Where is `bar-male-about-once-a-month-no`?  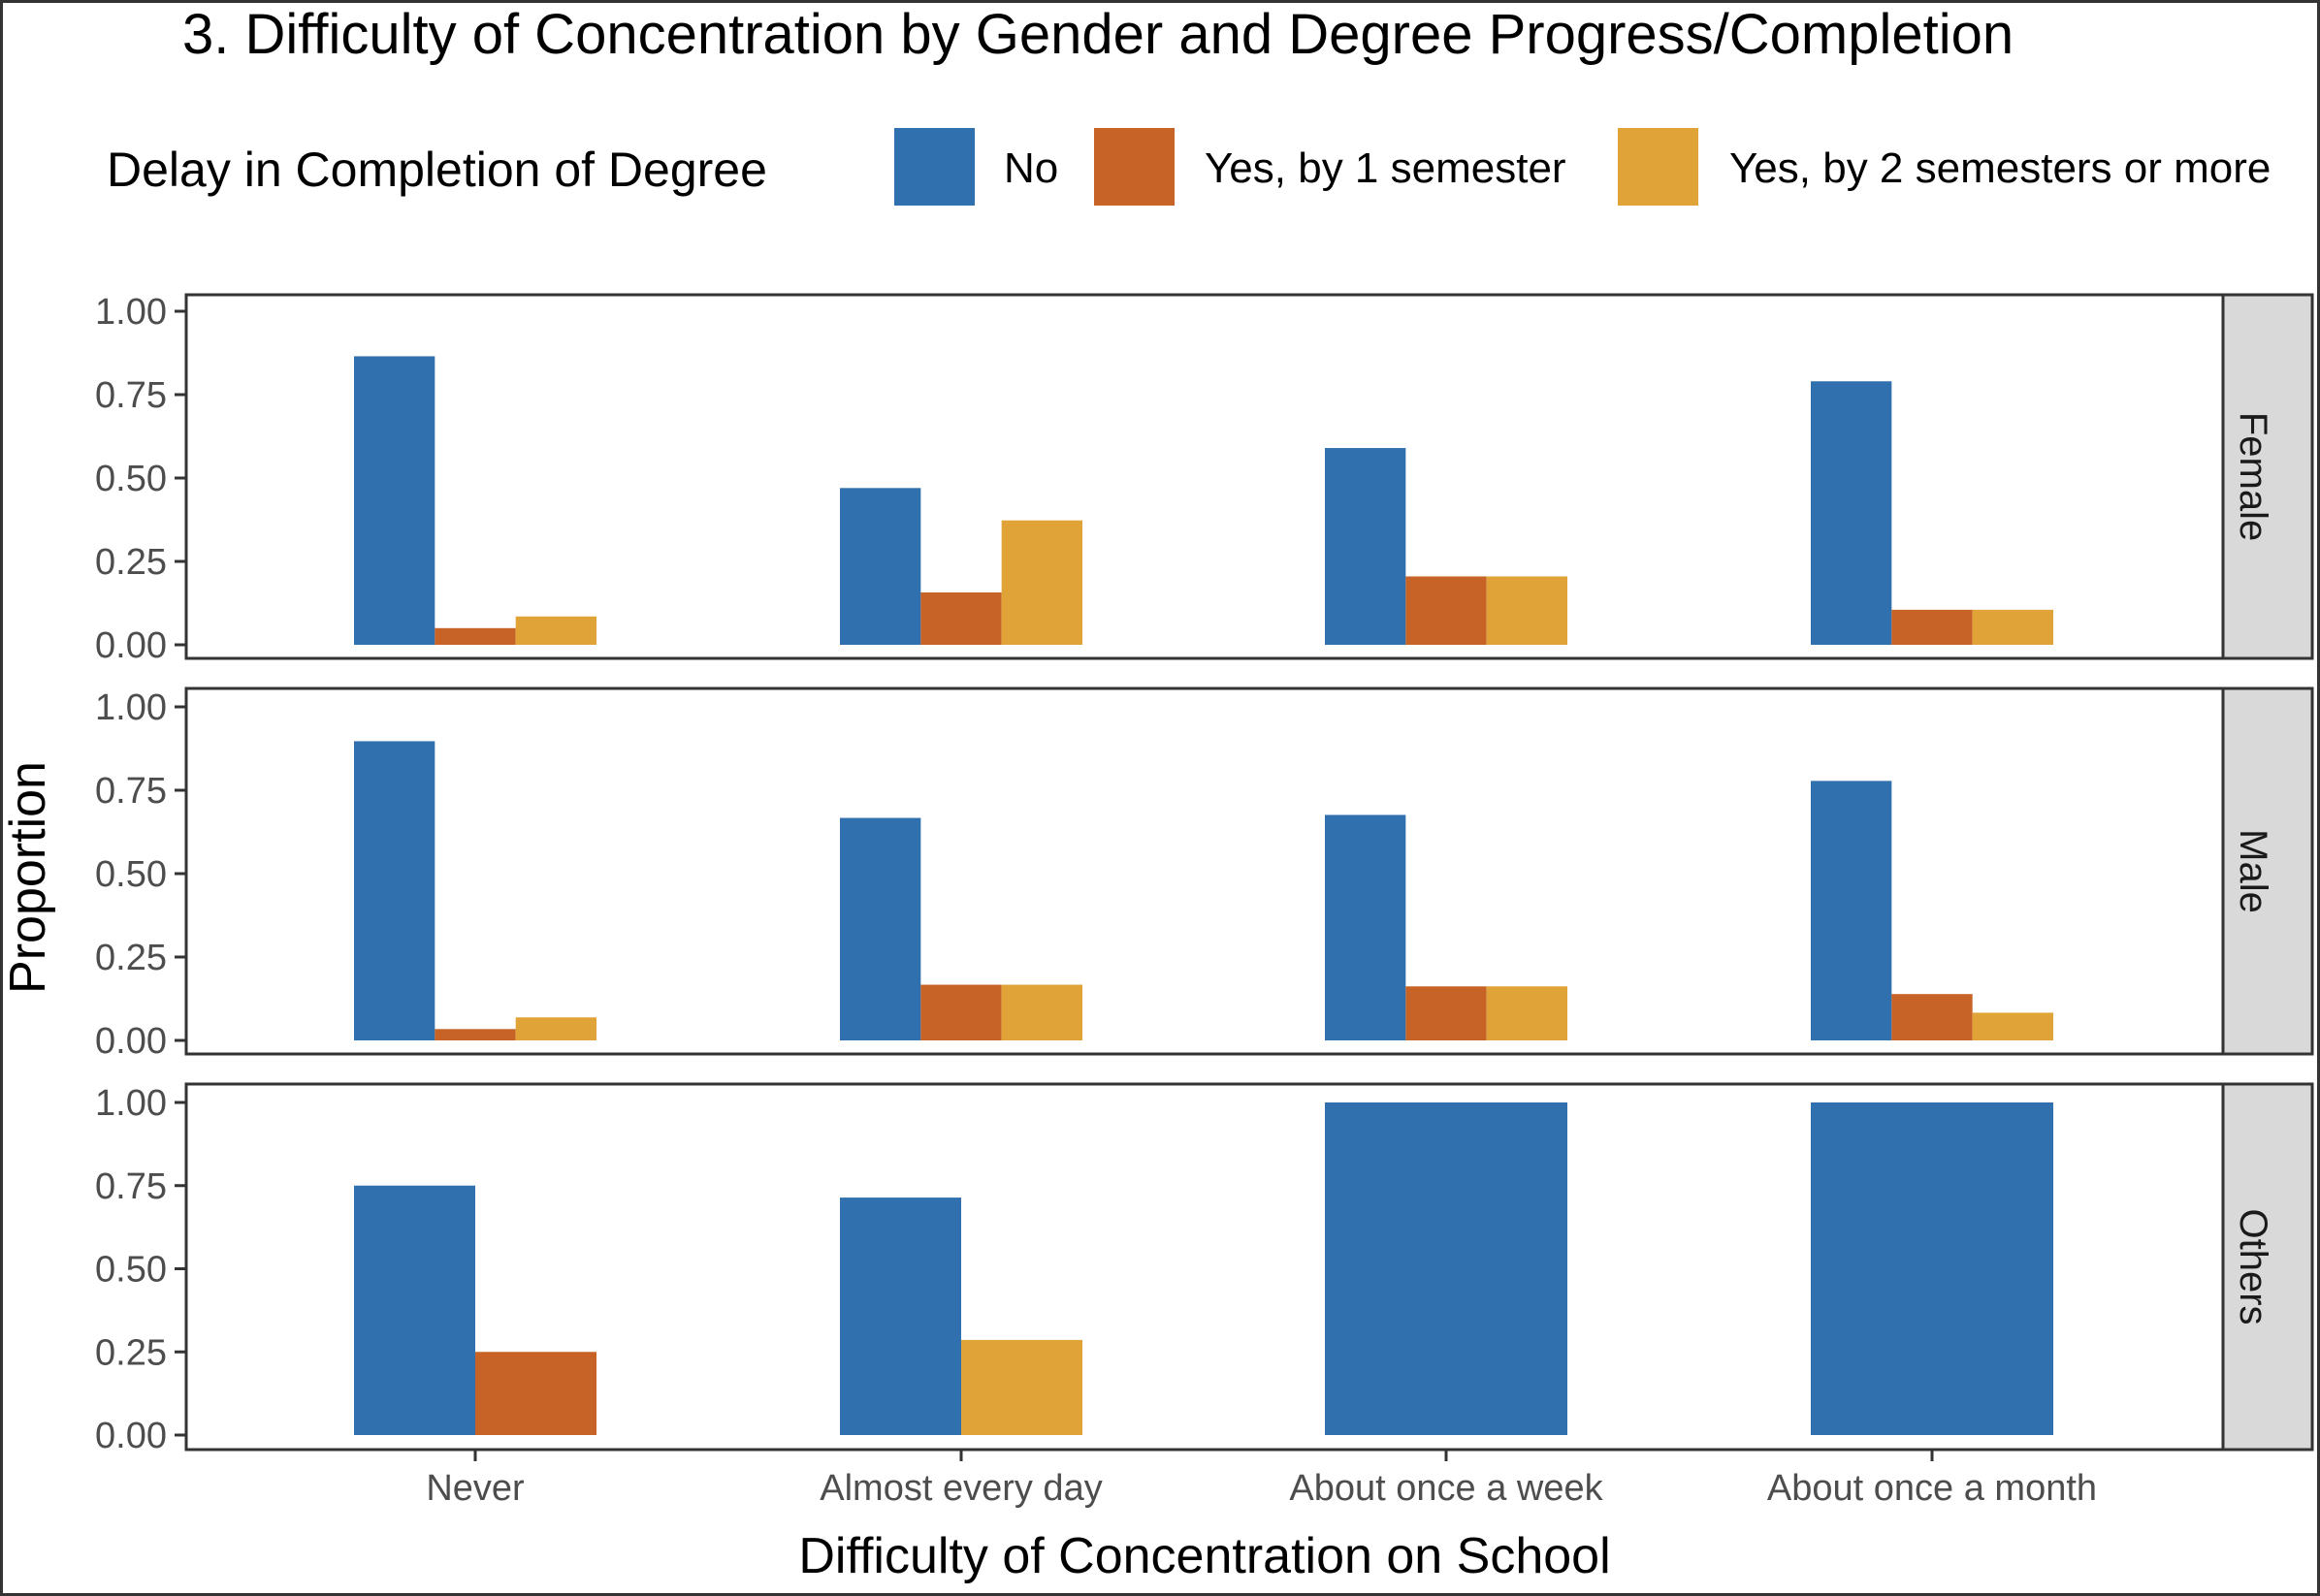 bar-male-about-once-a-month-no is located at coordinates (1851, 910).